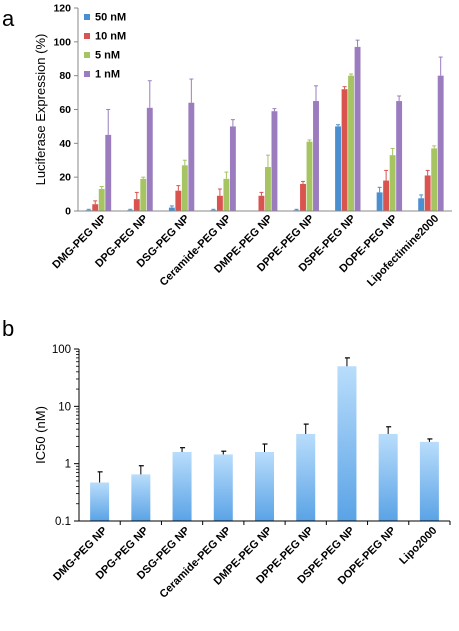  I want to click on panel-letter-b: b, so click(8, 328).